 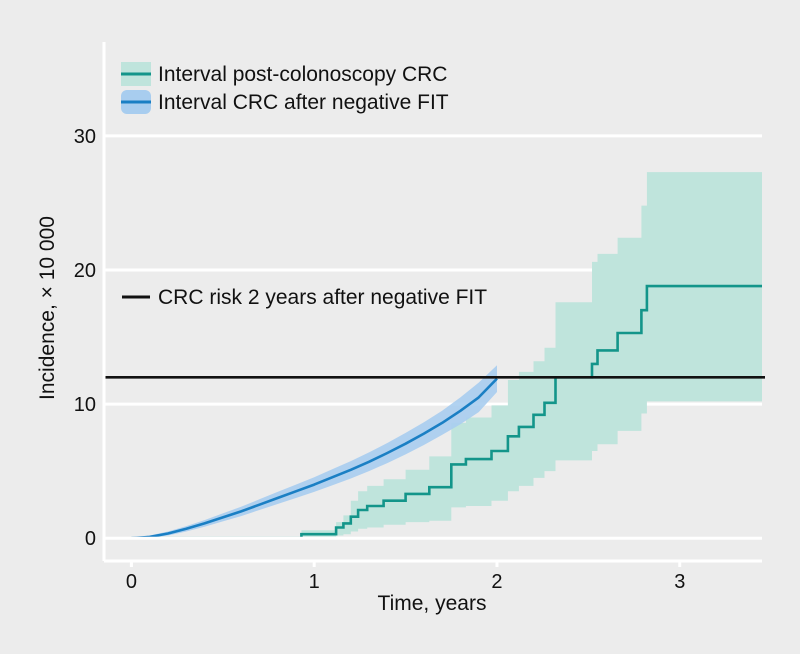 I want to click on x-tick-label: 1, so click(x=314, y=582).